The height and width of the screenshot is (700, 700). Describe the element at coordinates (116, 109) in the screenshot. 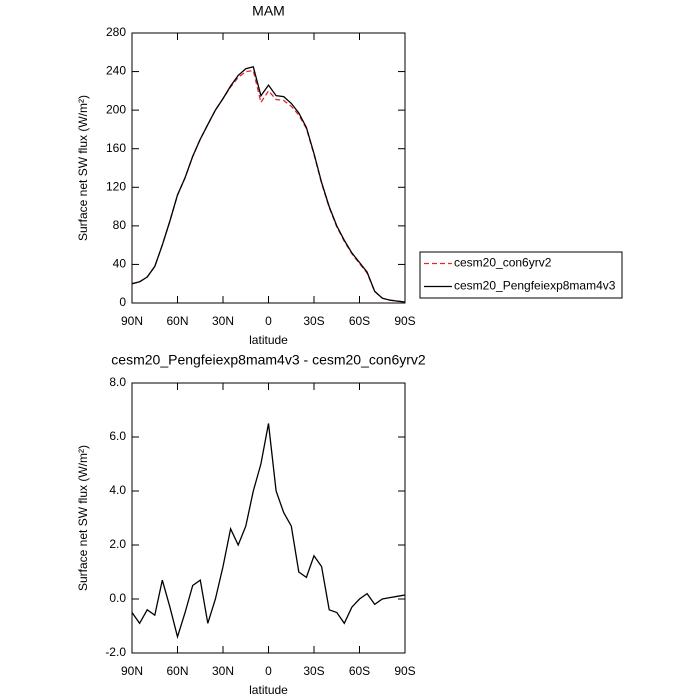

I see `y-tick-label: 200` at that location.